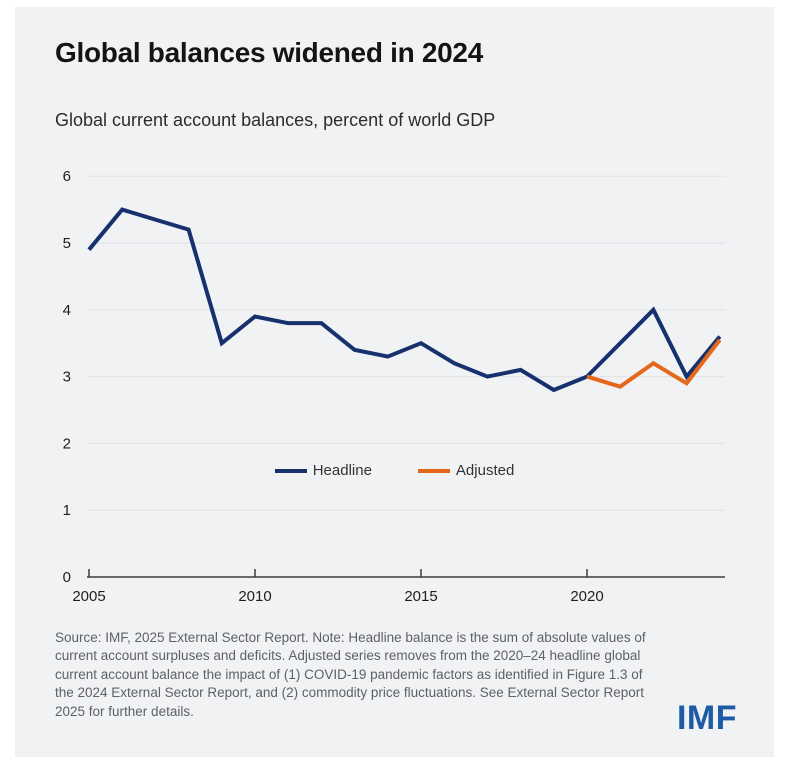 This screenshot has height=774, width=789. What do you see at coordinates (586, 596) in the screenshot?
I see `x-tick-label: 2020` at bounding box center [586, 596].